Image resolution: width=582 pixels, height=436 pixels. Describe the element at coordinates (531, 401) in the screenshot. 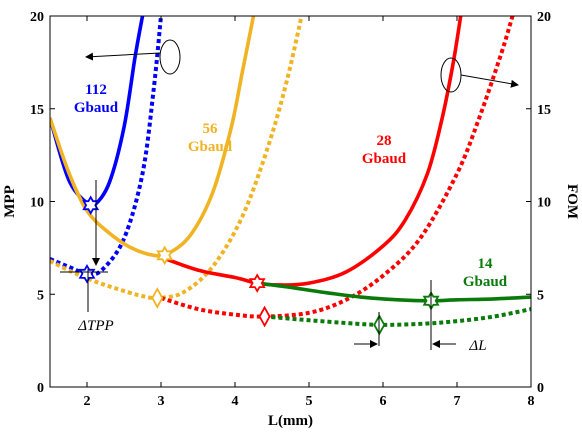

I see `x-tick-label: 8` at that location.